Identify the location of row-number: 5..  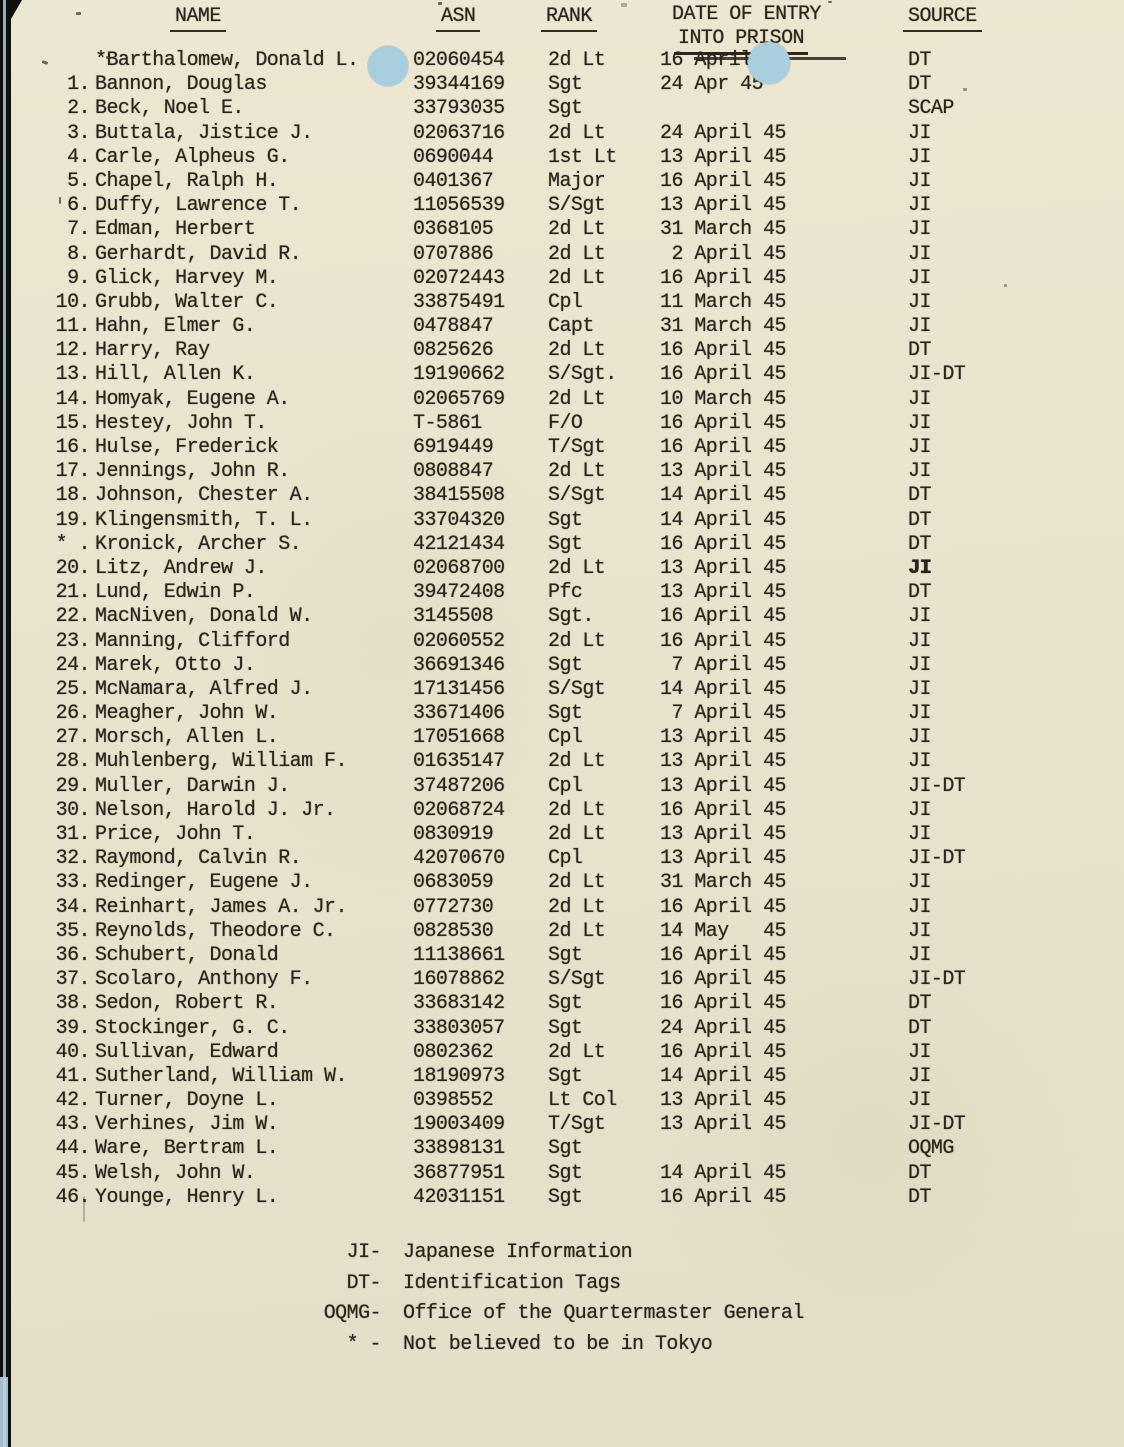
(78, 181).